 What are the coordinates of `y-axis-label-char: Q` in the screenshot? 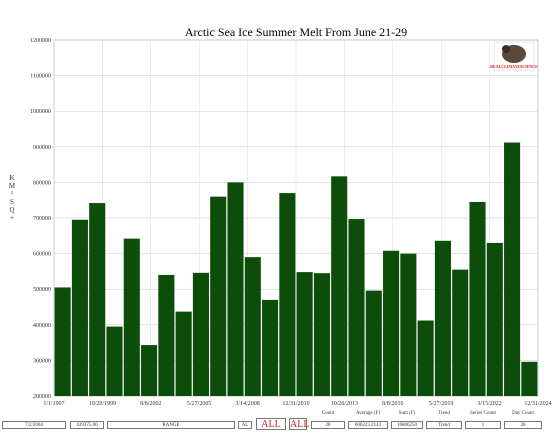 It's located at (11, 210).